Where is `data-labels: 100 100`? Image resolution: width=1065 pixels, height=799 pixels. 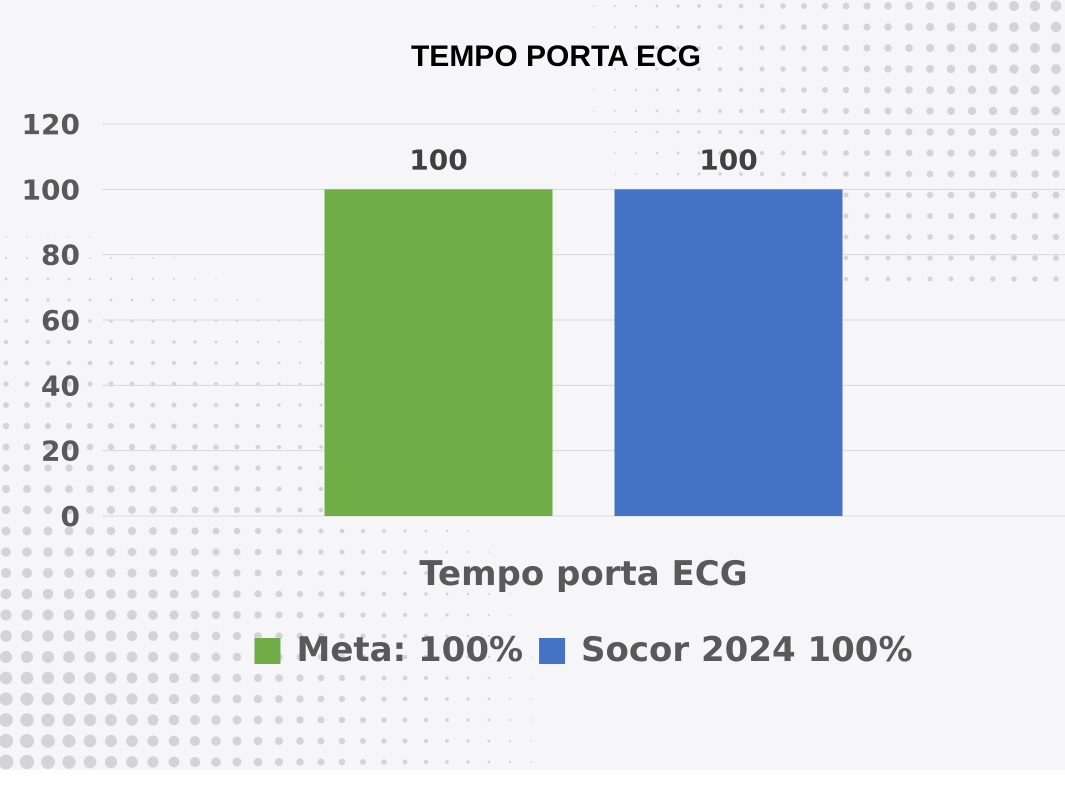 data-labels: 100 100 is located at coordinates (583, 159).